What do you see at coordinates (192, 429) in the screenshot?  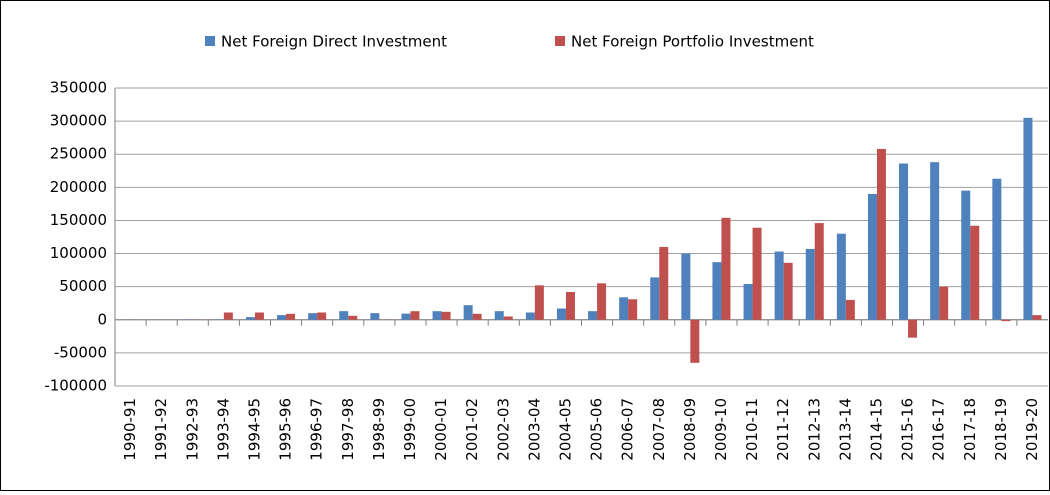 I see `x-tick-label: 1992-93` at bounding box center [192, 429].